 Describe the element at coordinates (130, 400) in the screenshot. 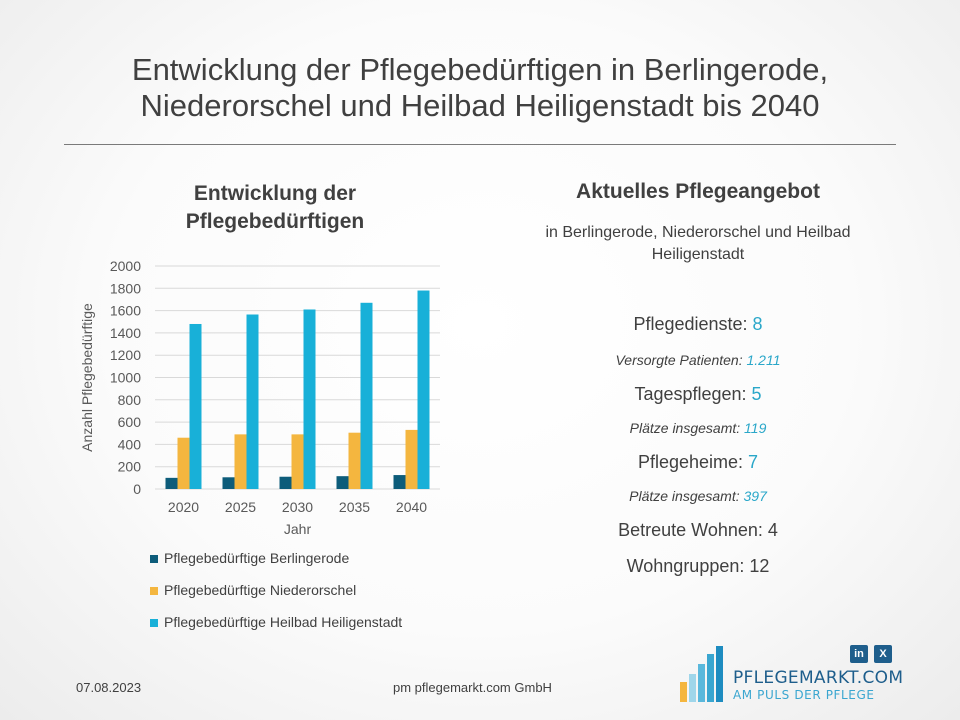

I see `y-tick-label: 800` at that location.